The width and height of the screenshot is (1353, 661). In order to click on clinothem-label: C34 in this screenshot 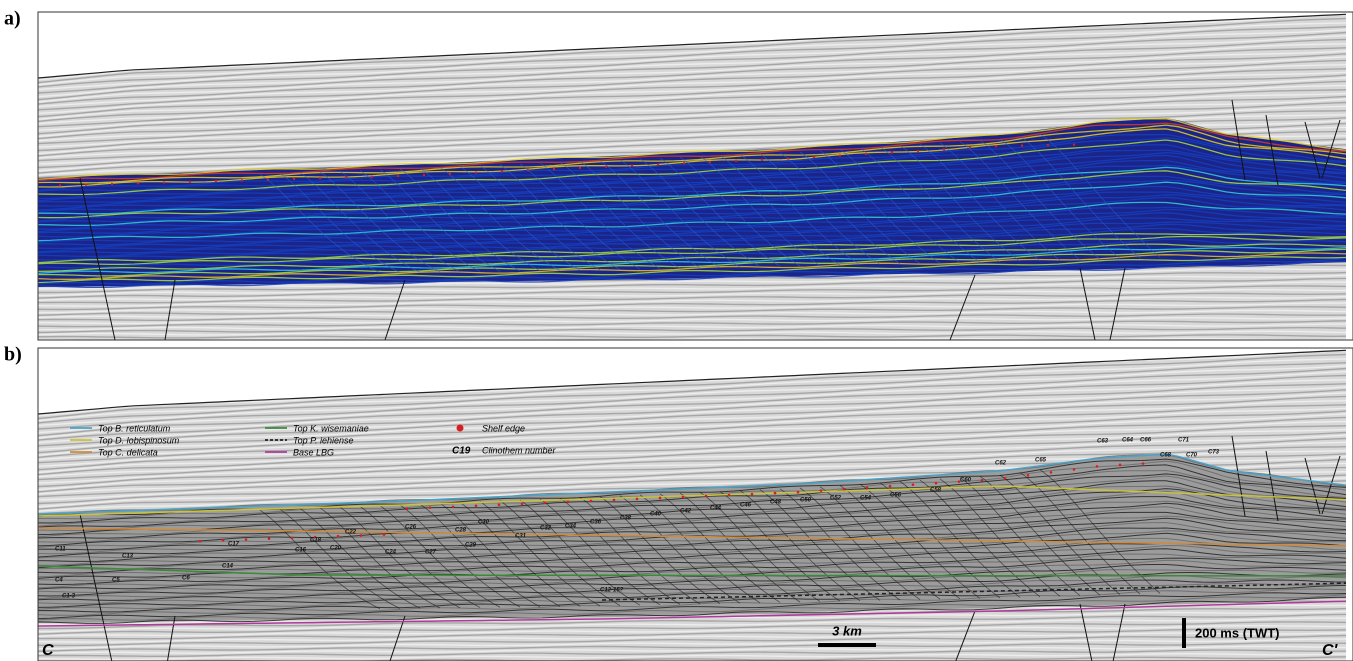, I will do `click(571, 527)`.